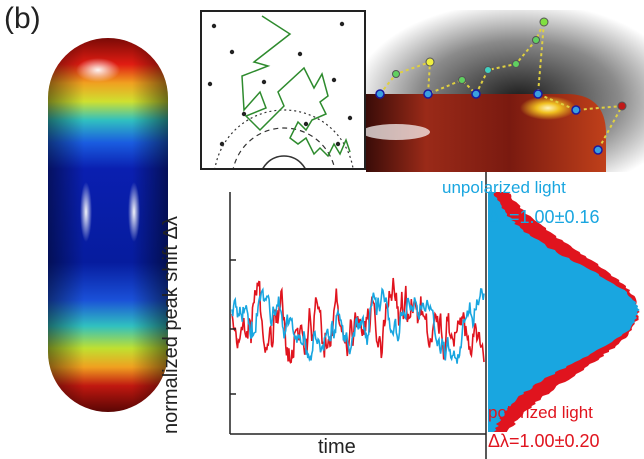  What do you see at coordinates (171, 325) in the screenshot?
I see `y-axis-label: normalized peak shift Δλ` at bounding box center [171, 325].